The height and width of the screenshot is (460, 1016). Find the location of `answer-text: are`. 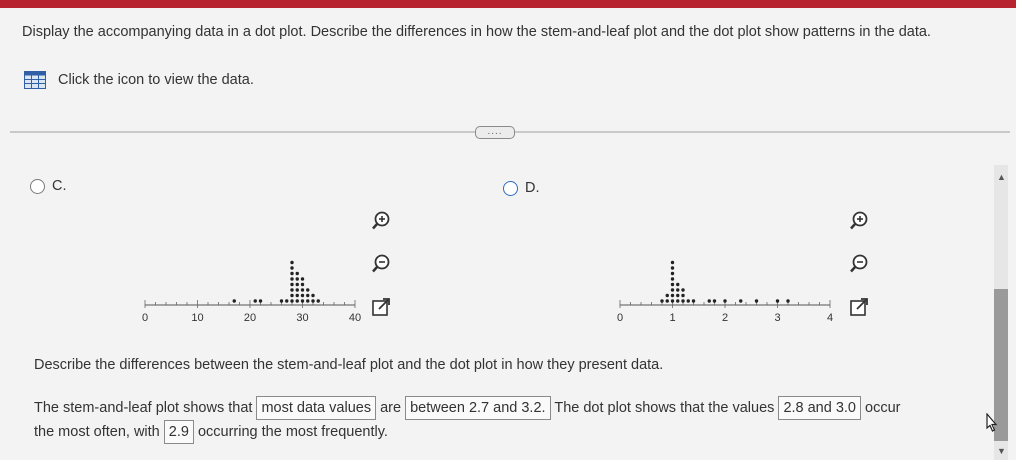

answer-text: are is located at coordinates (391, 408).